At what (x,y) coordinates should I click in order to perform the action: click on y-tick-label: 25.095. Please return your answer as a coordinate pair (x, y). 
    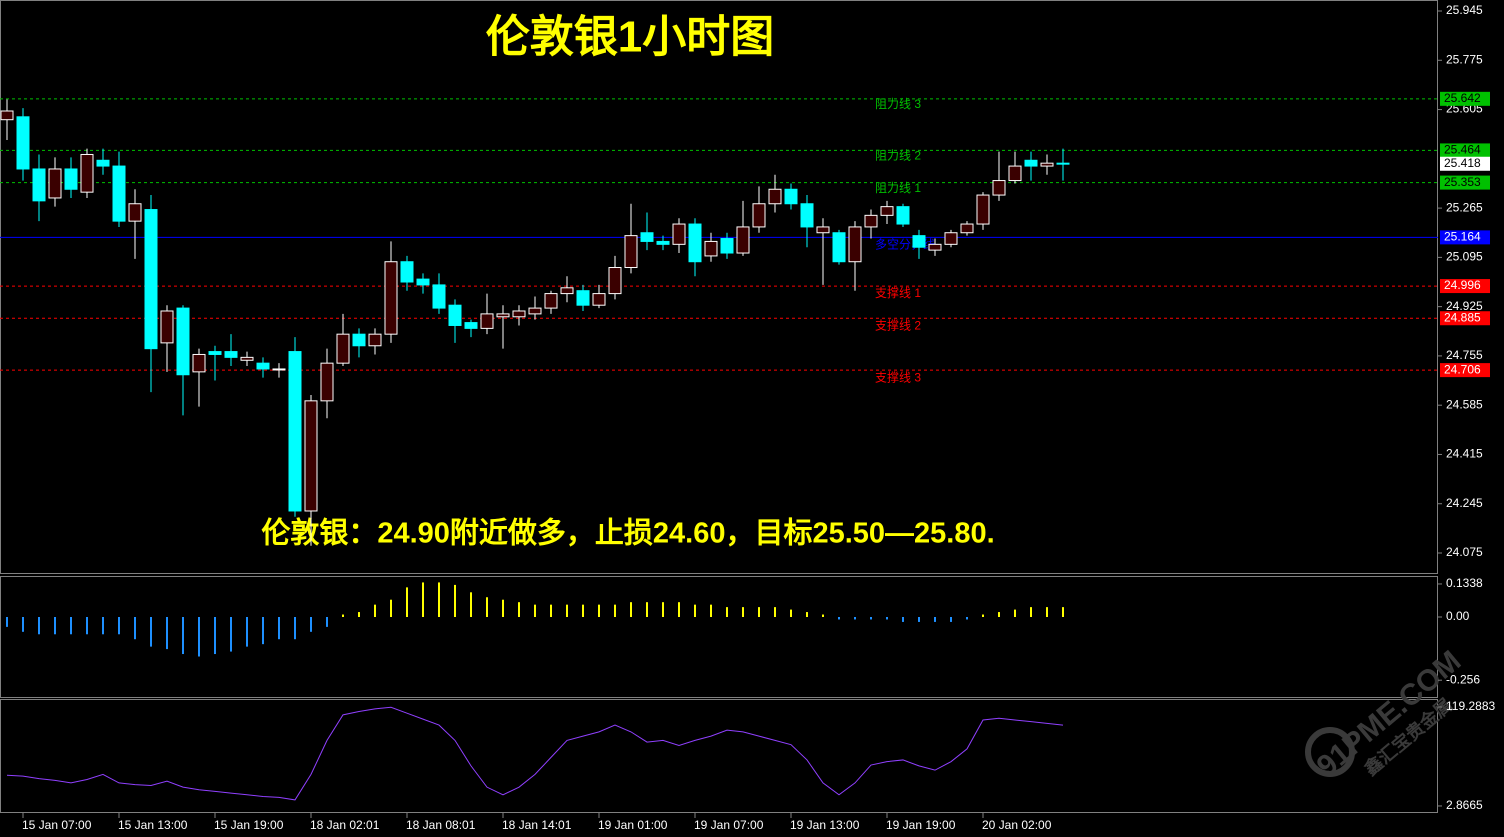
    Looking at the image, I should click on (1464, 257).